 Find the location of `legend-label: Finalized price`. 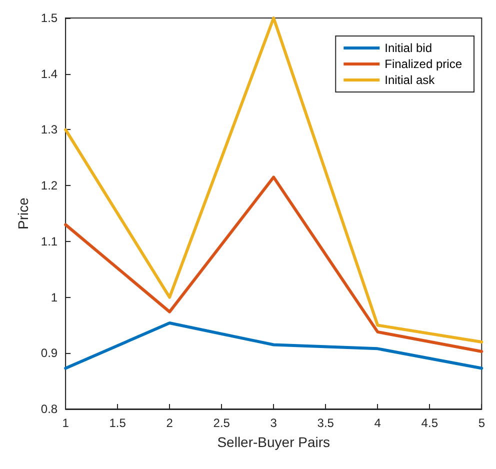

legend-label: Finalized price is located at coordinates (423, 64).